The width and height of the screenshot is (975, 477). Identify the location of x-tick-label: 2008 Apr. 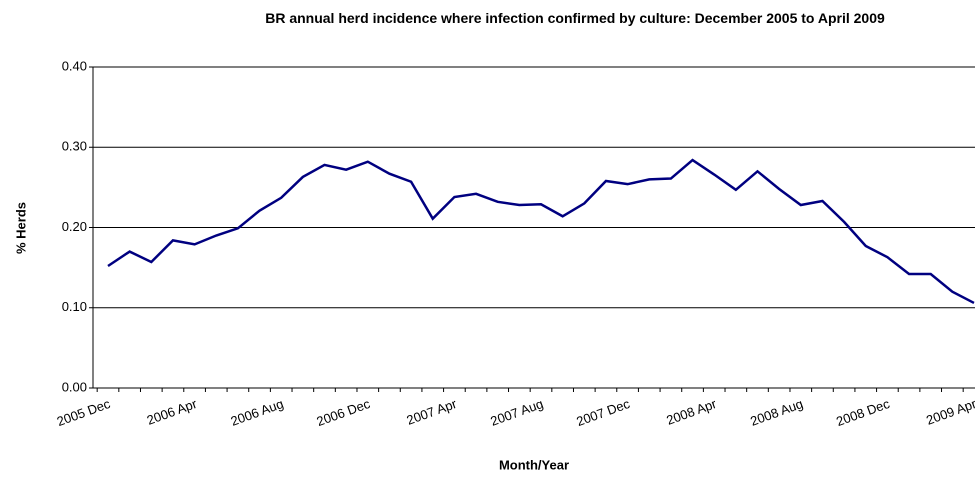
(691, 412).